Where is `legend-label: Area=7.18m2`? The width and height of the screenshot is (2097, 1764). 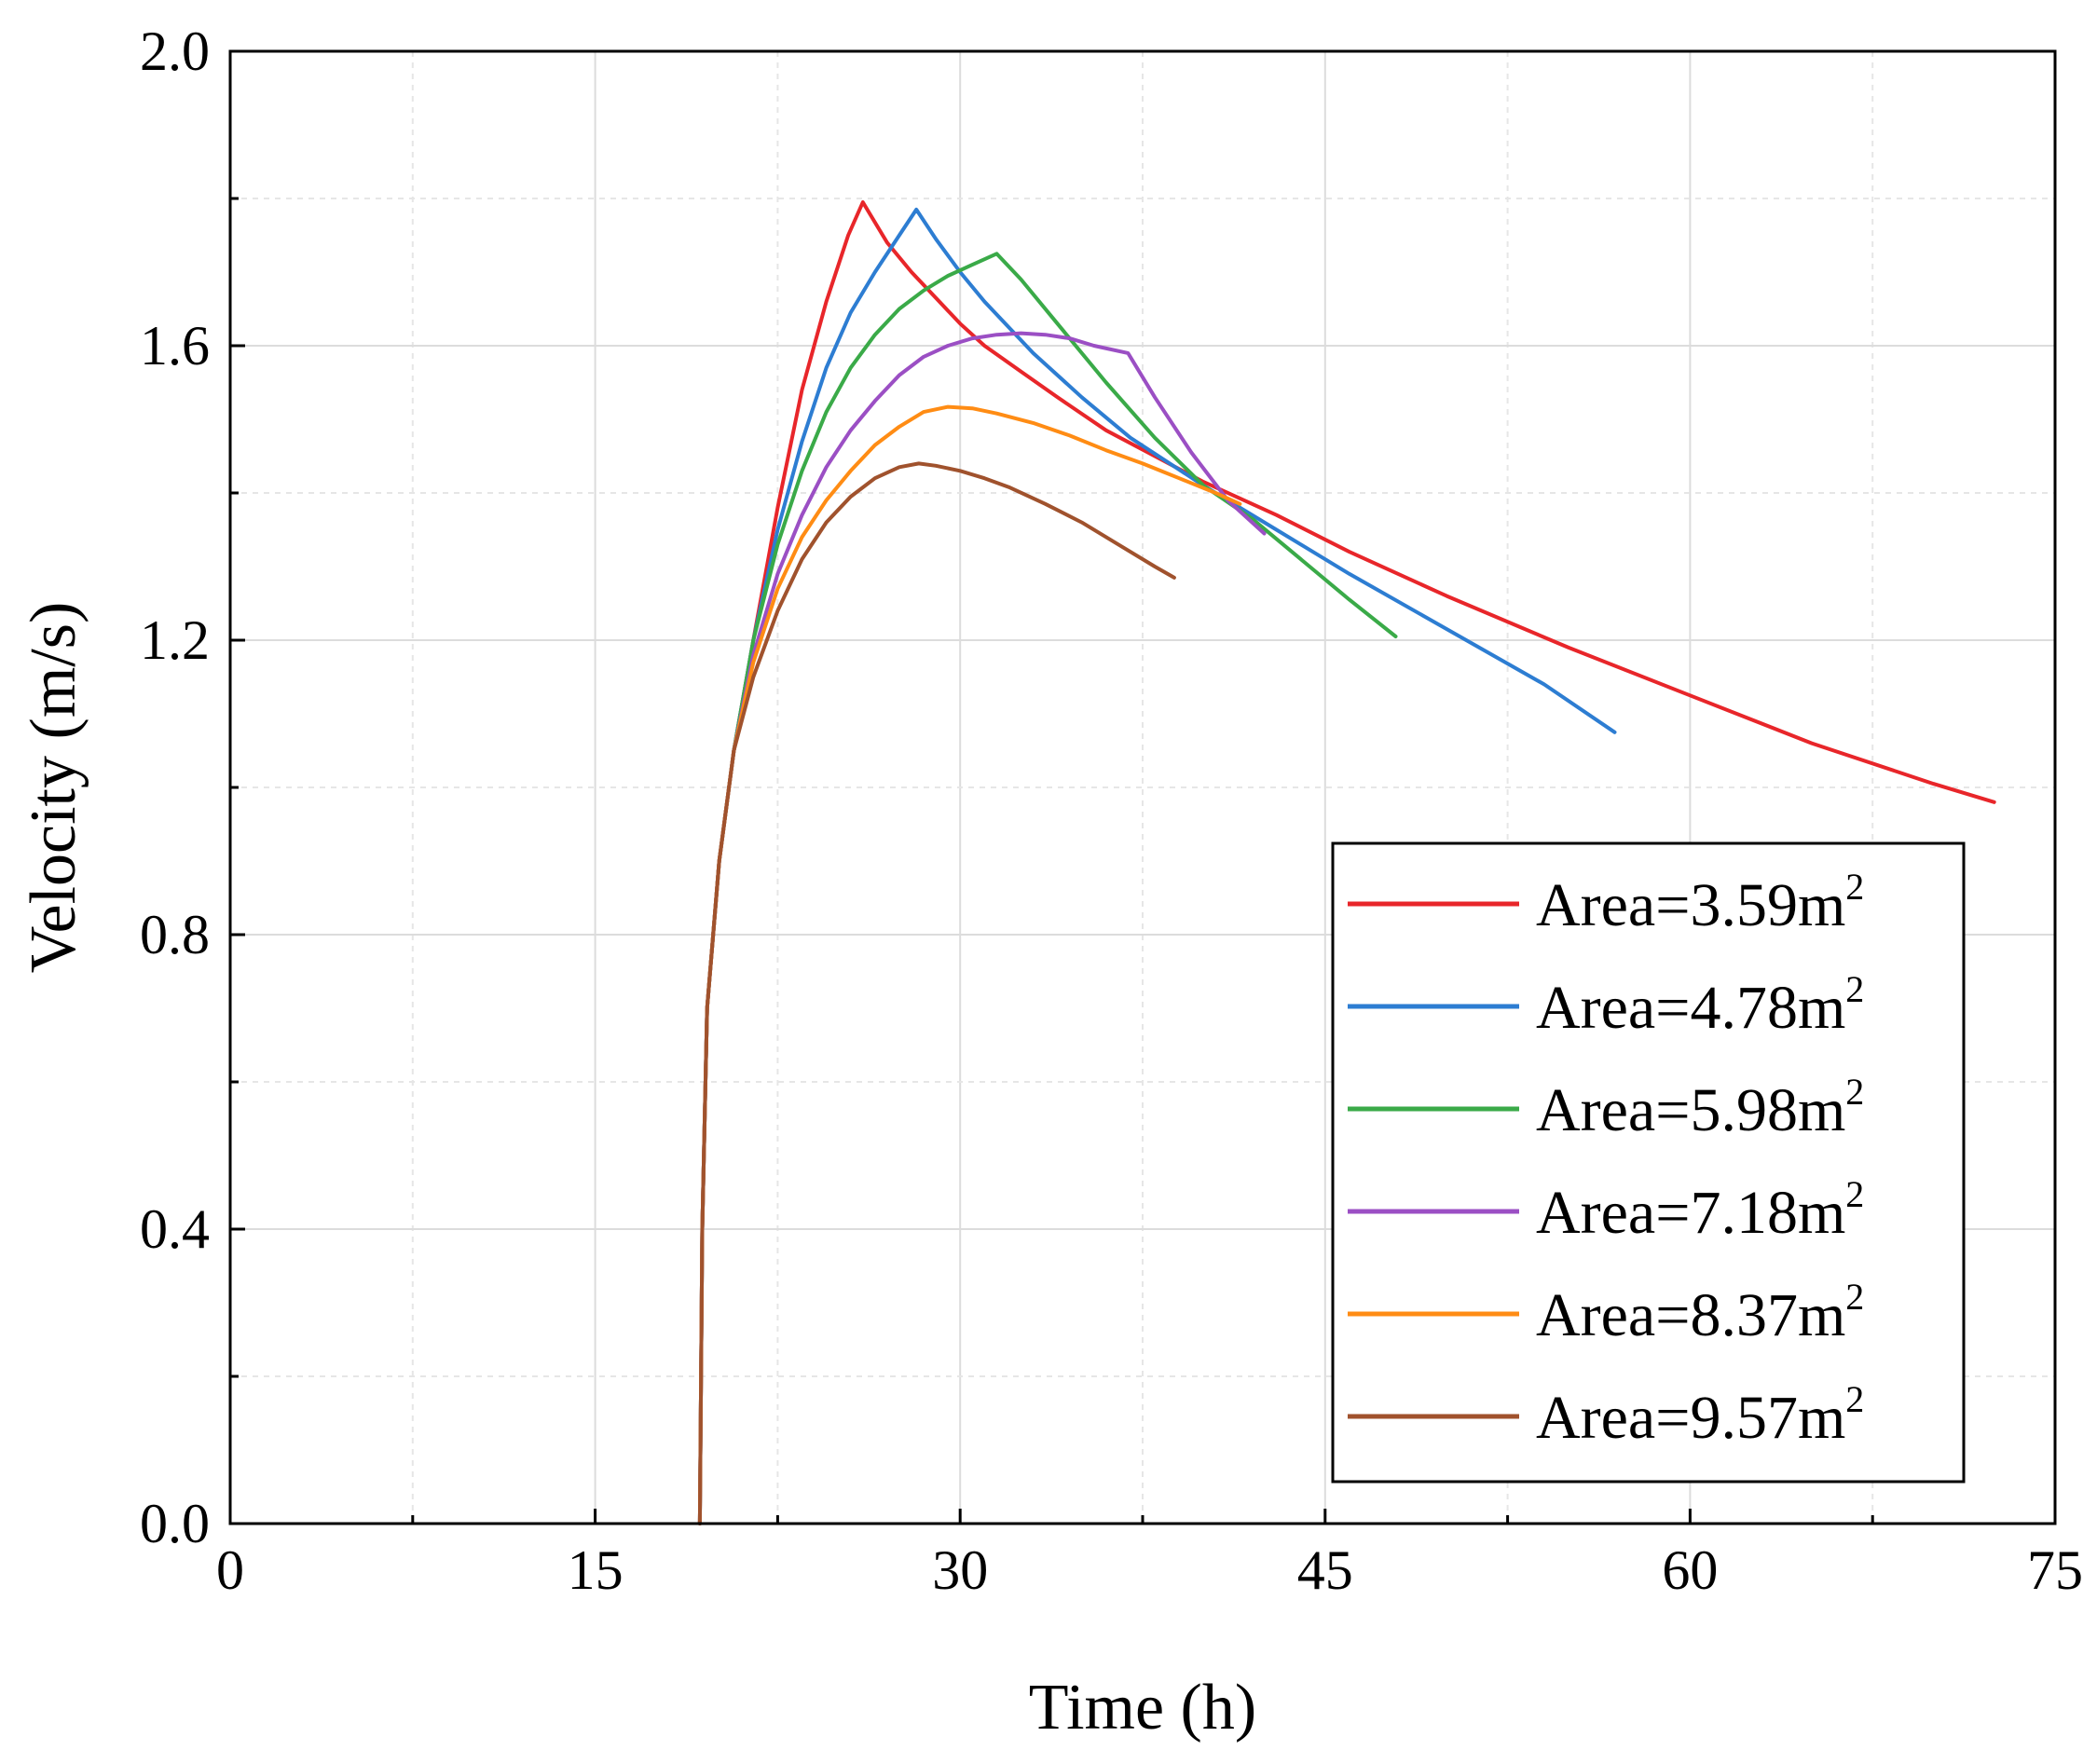
legend-label: Area=7.18m2 is located at coordinates (1700, 1210).